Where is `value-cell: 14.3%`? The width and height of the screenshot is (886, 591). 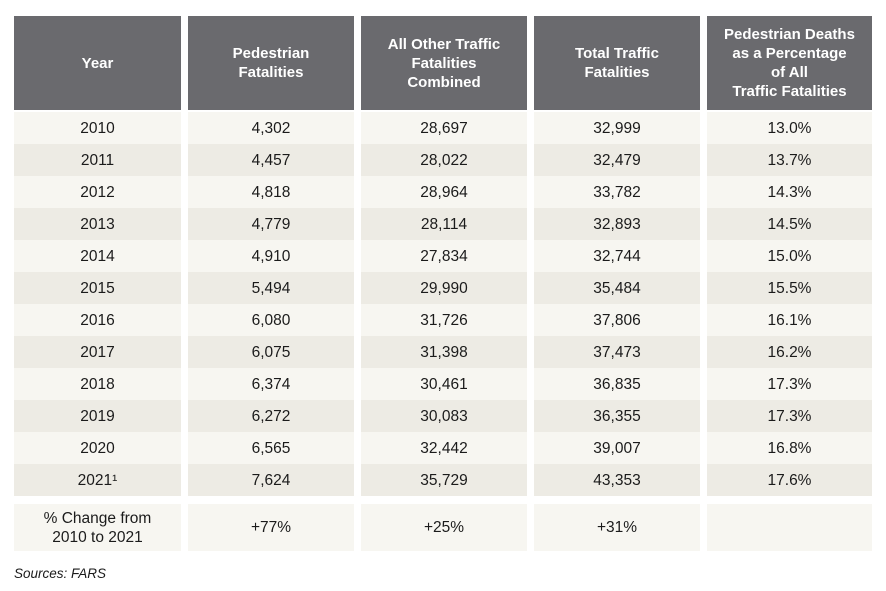
value-cell: 14.3% is located at coordinates (789, 192).